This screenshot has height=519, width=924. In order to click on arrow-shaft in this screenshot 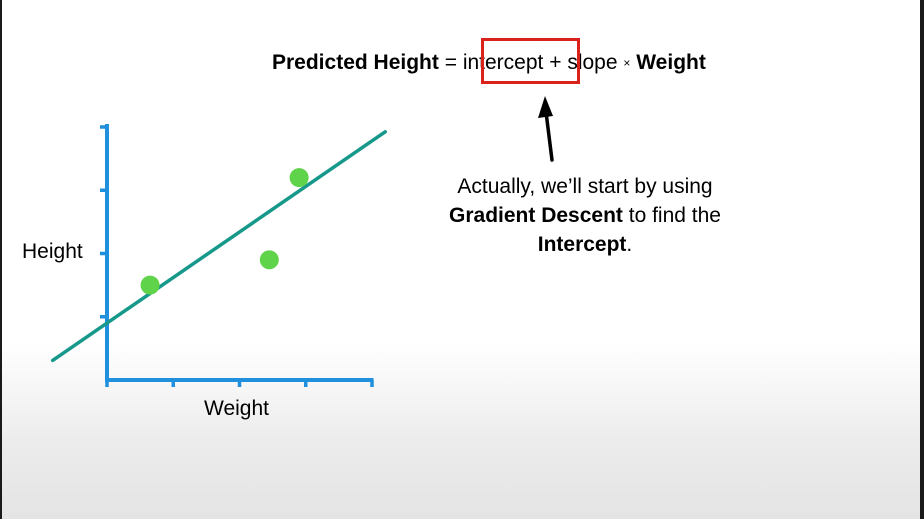, I will do `click(549, 136)`.